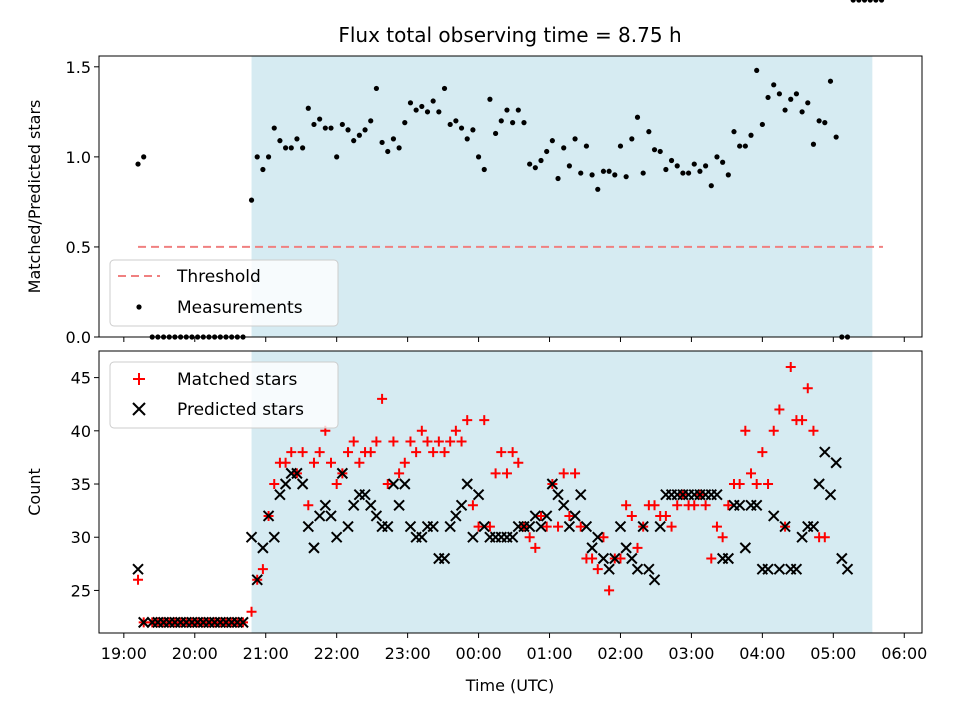  I want to click on x-tick-label-2: 21:00, so click(266, 653).